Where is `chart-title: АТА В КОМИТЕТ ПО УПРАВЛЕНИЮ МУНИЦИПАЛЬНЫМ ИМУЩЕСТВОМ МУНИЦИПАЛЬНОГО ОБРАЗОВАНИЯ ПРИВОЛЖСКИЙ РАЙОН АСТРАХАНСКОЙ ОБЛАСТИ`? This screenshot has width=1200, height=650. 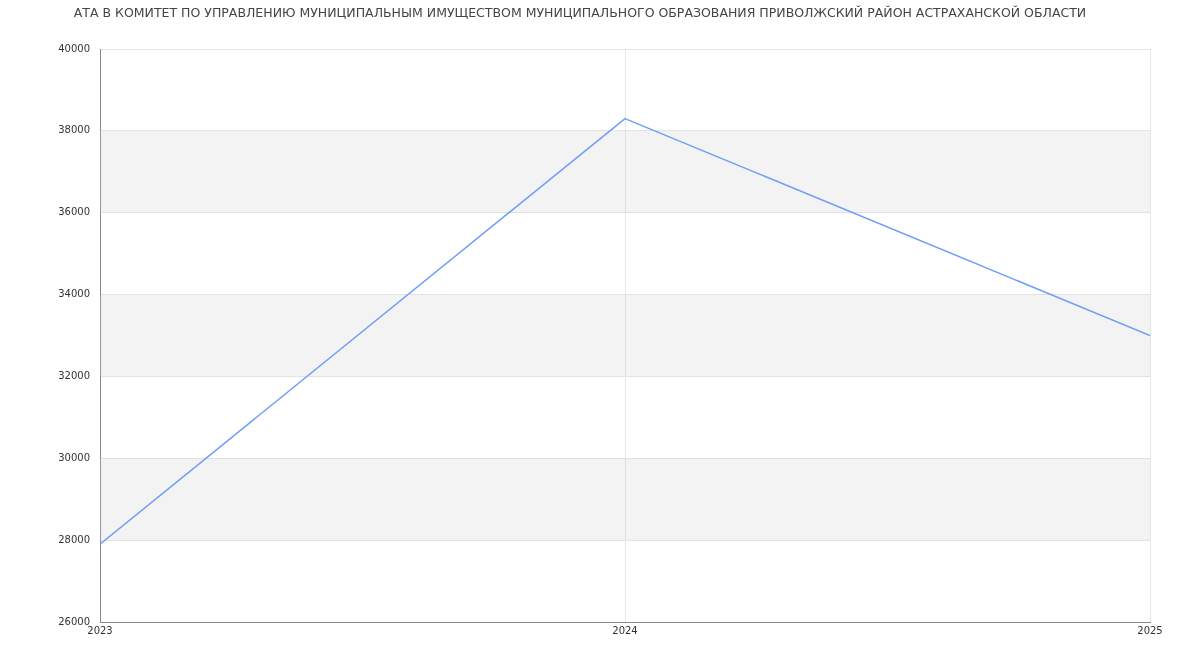
chart-title: АТА В КОМИТЕТ ПО УПРАВЛЕНИЮ МУНИЦИПАЛЬНЫМ ИМУЩЕСТВОМ МУНИЦИПАЛЬНОГО ОБРАЗОВАНИЯ ПРИВОЛЖСКИЙ РАЙОН АСТРАХАНСКОЙ ОБЛАСТИ is located at coordinates (580, 12).